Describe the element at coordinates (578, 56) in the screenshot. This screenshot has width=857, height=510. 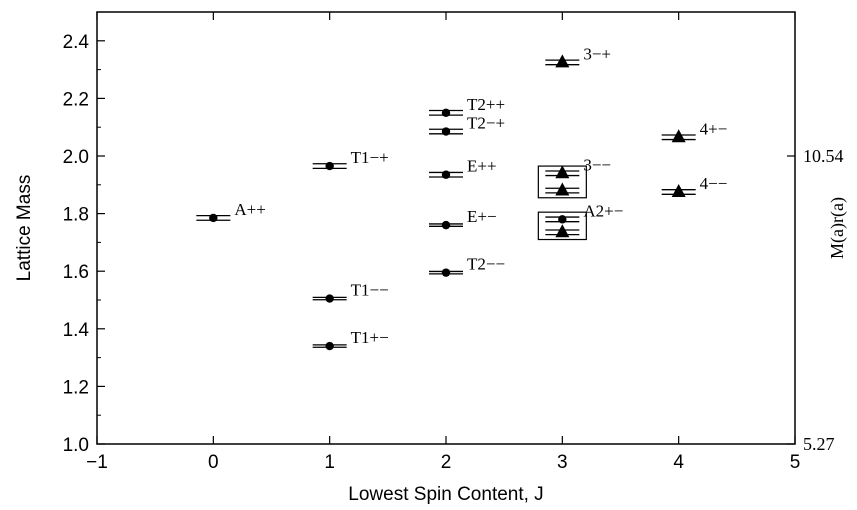
I see `state-mark: 3−+` at that location.